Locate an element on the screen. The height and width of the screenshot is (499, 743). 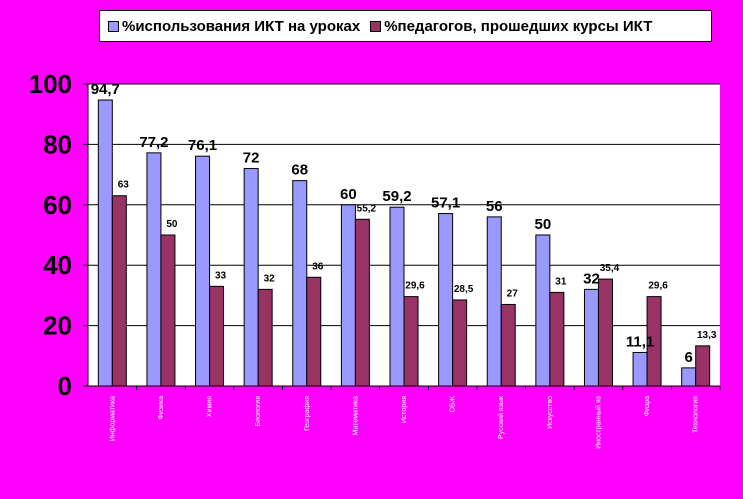
y-tick-label: 60 is located at coordinates (57, 205).